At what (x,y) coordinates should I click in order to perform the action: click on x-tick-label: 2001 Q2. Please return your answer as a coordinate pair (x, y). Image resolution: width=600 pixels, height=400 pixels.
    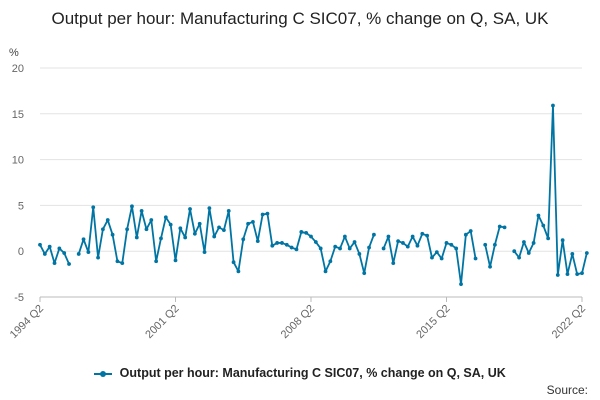
    Looking at the image, I should click on (162, 322).